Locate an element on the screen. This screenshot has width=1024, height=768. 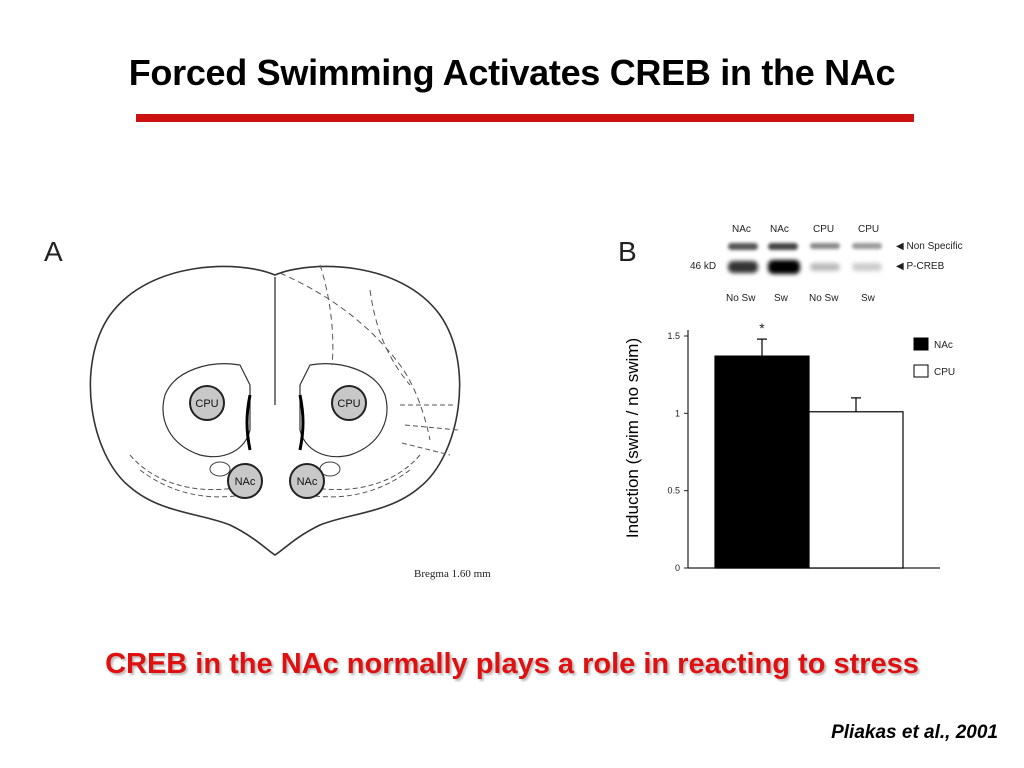
striatum-right is located at coordinates (343, 410).